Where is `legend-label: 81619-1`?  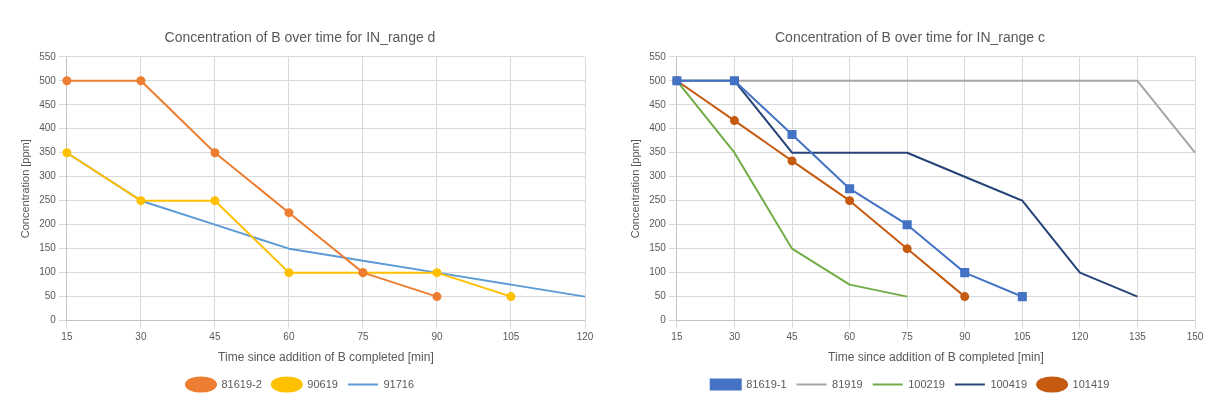 legend-label: 81619-1 is located at coordinates (766, 383).